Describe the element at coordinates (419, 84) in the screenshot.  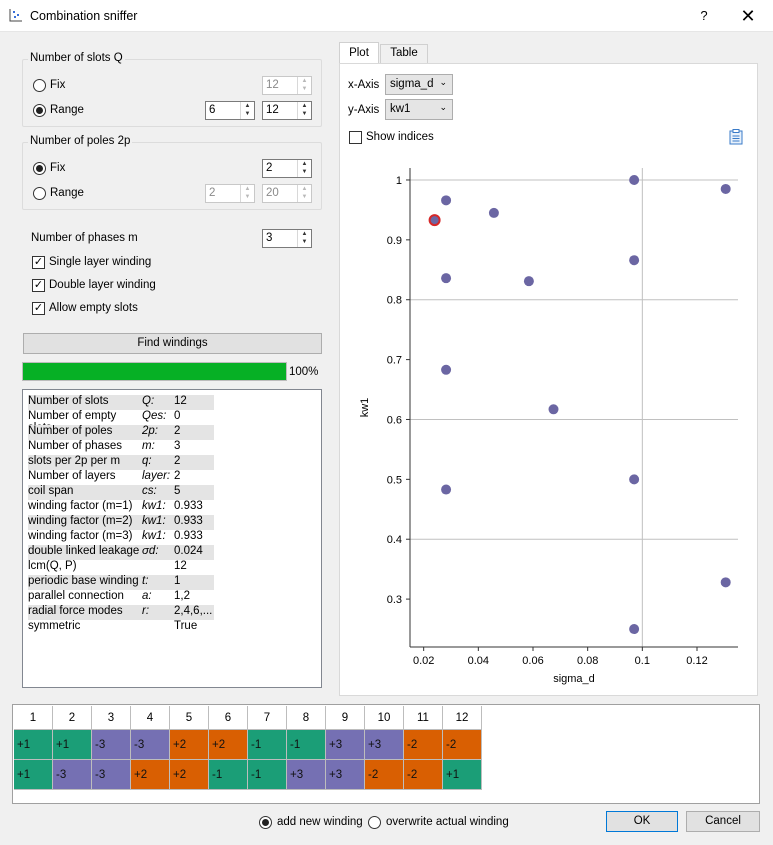
I see `x-axis-combo: sigma_d ⌄` at that location.